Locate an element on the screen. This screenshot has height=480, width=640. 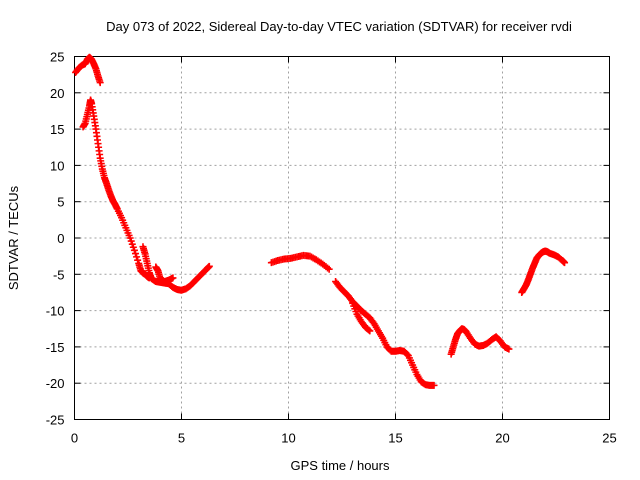
y-tick-label: -10 is located at coordinates (55, 311).